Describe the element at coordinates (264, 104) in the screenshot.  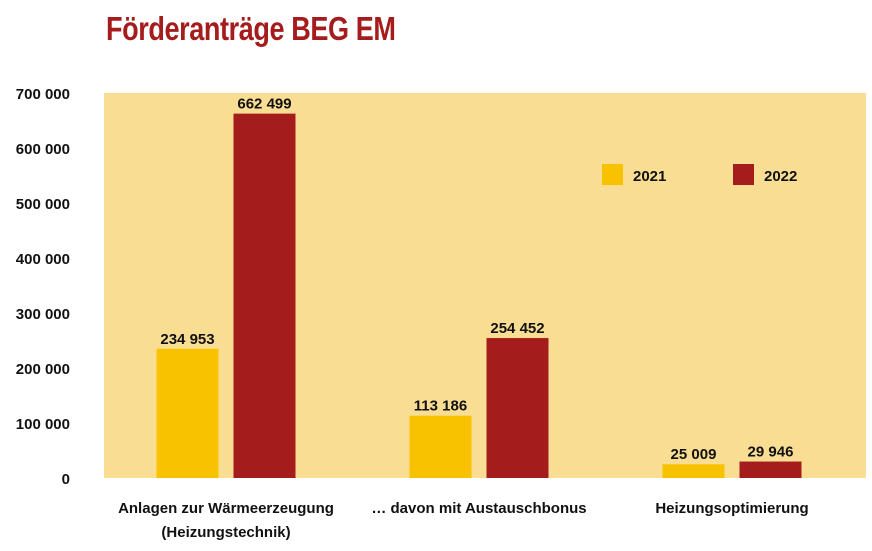
I see `data-label: 662 499` at that location.